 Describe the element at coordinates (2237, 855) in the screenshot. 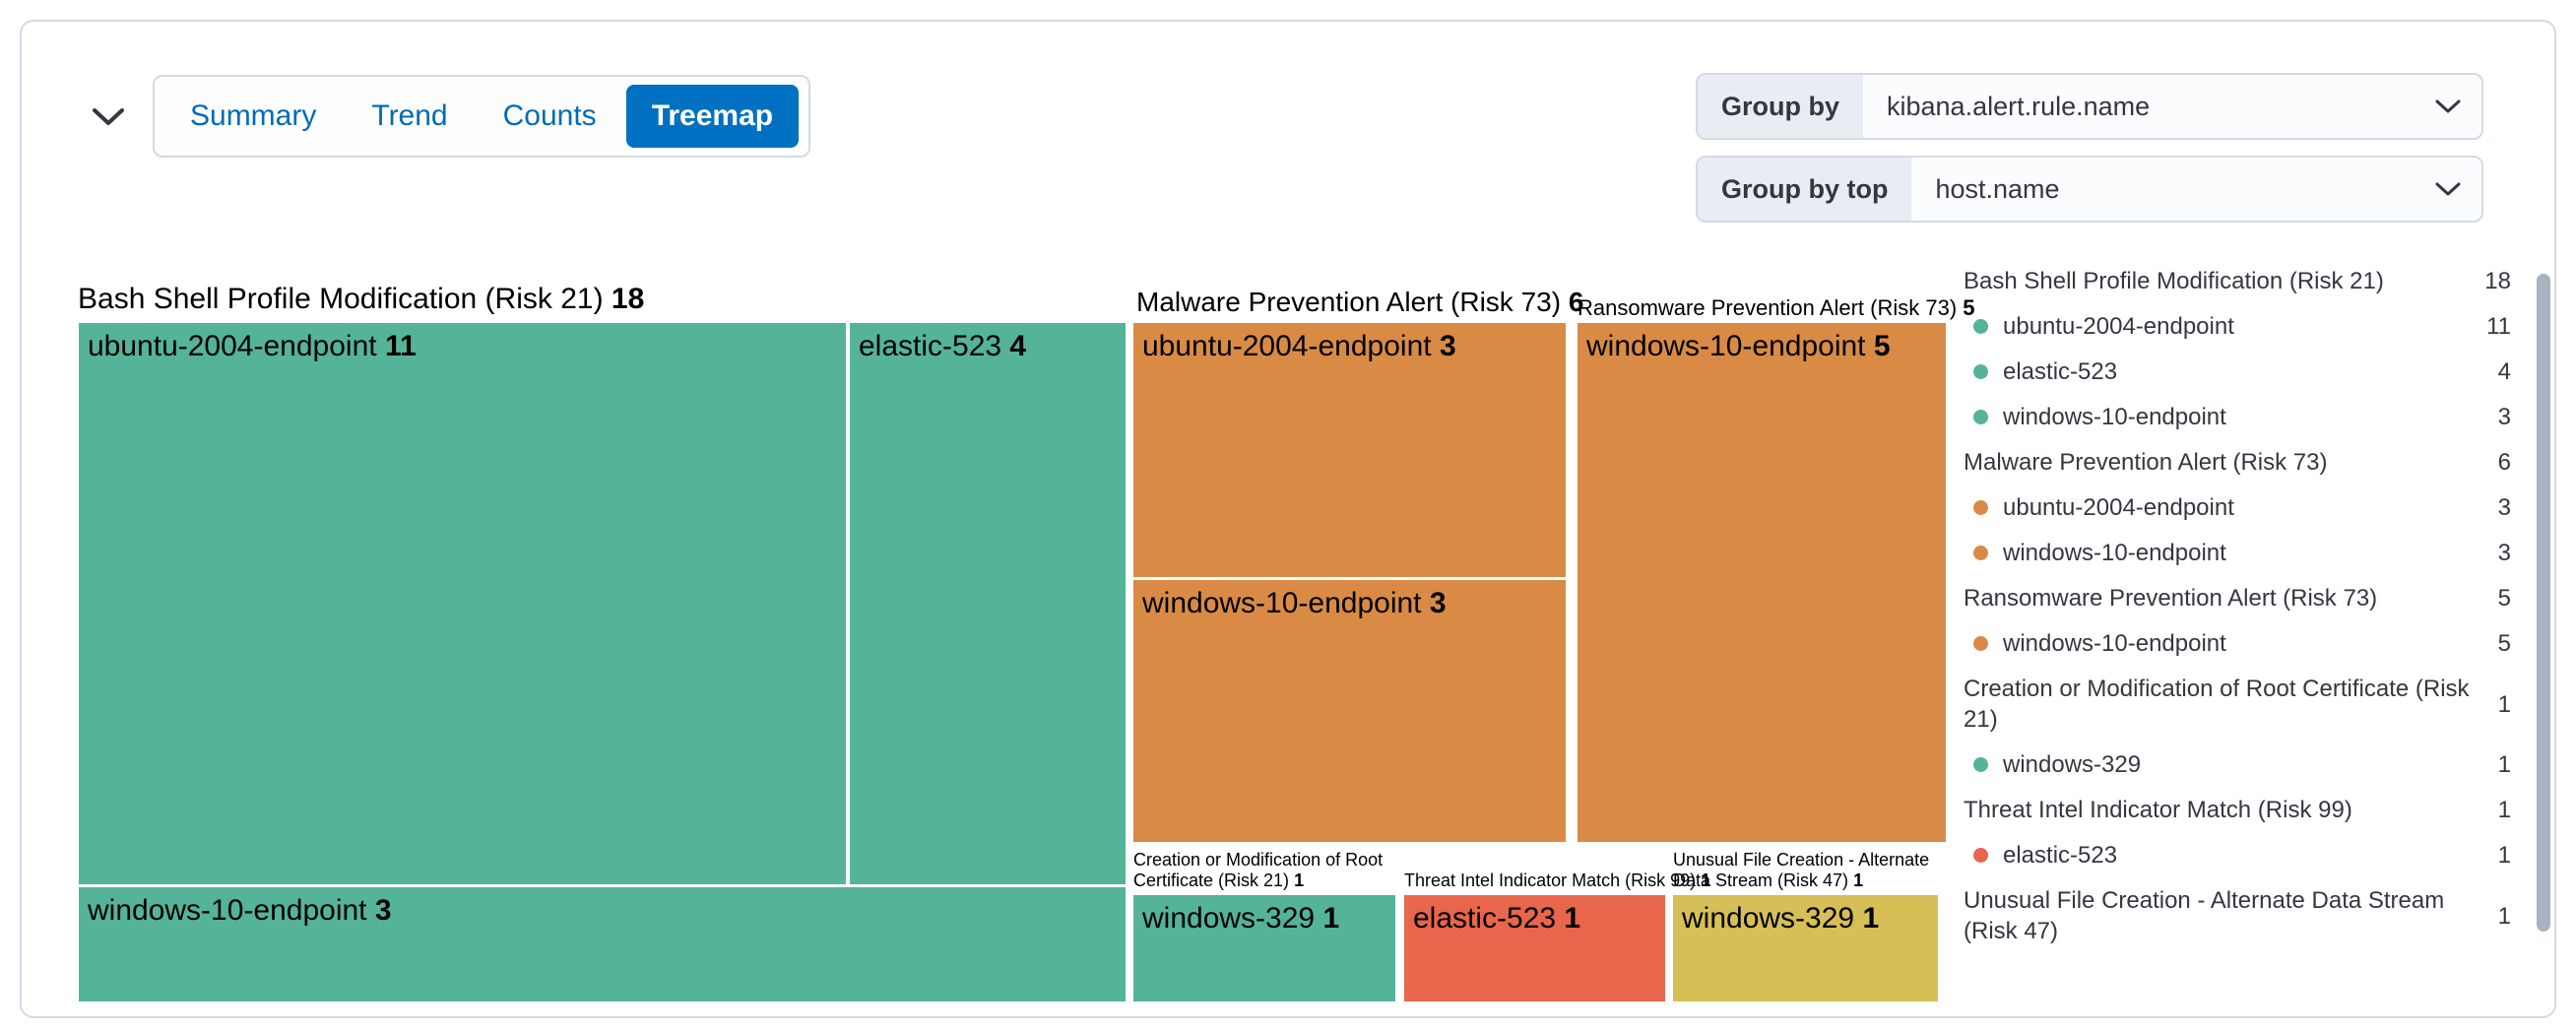

I see `legend-item: elastic-523 1` at that location.